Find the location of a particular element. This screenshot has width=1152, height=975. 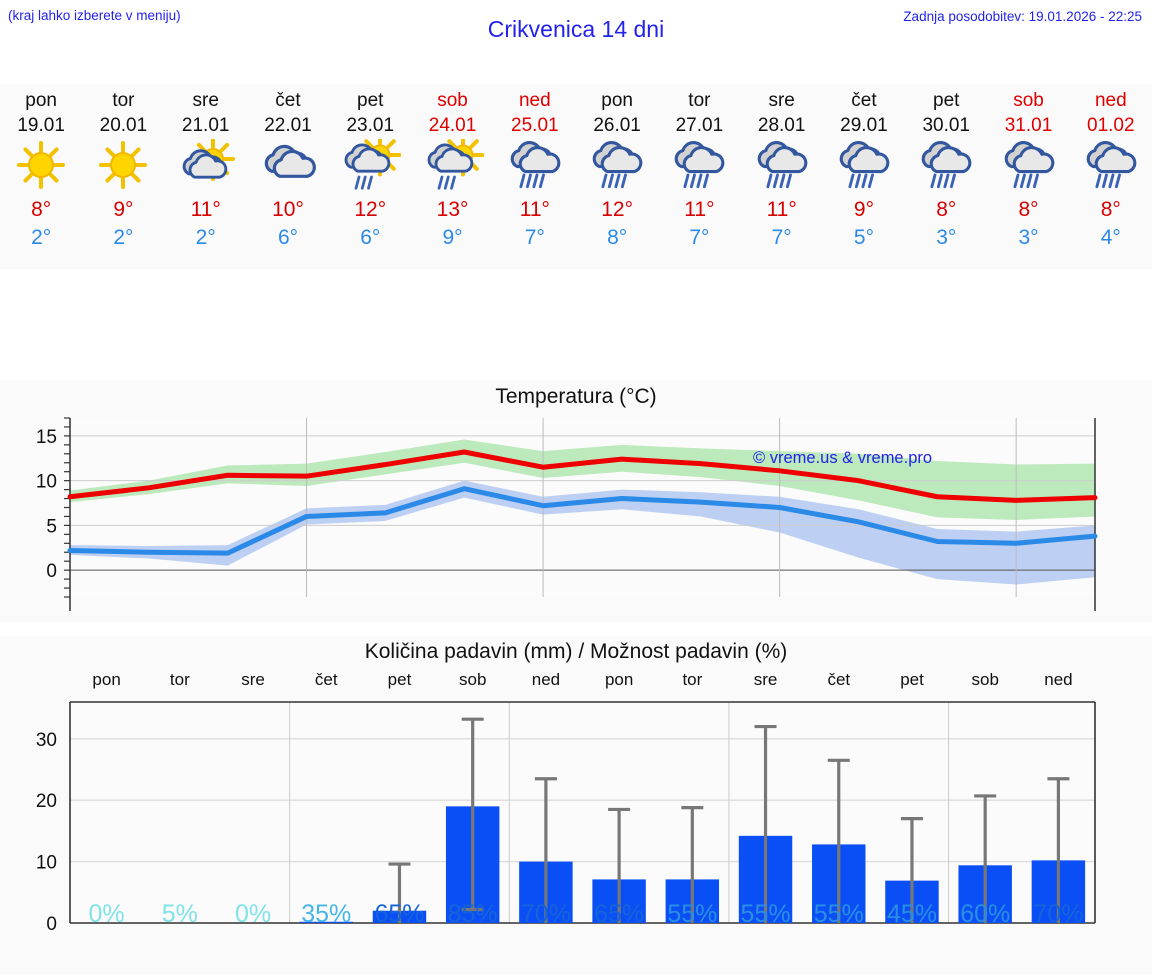

precipitation-probability: 60% is located at coordinates (985, 914).